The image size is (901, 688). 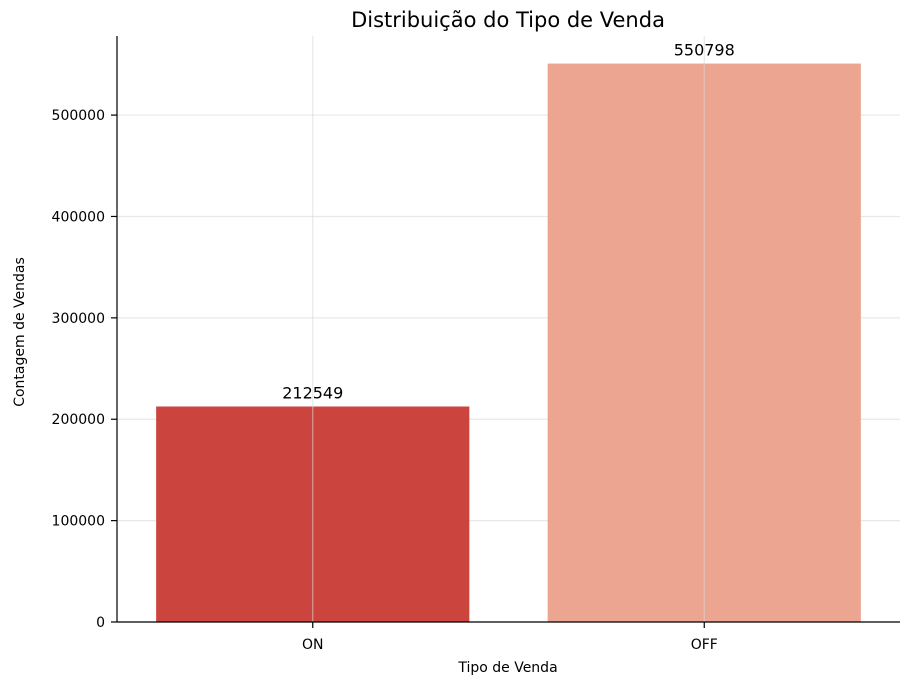 I want to click on data-label-on: 212549, so click(x=312, y=393).